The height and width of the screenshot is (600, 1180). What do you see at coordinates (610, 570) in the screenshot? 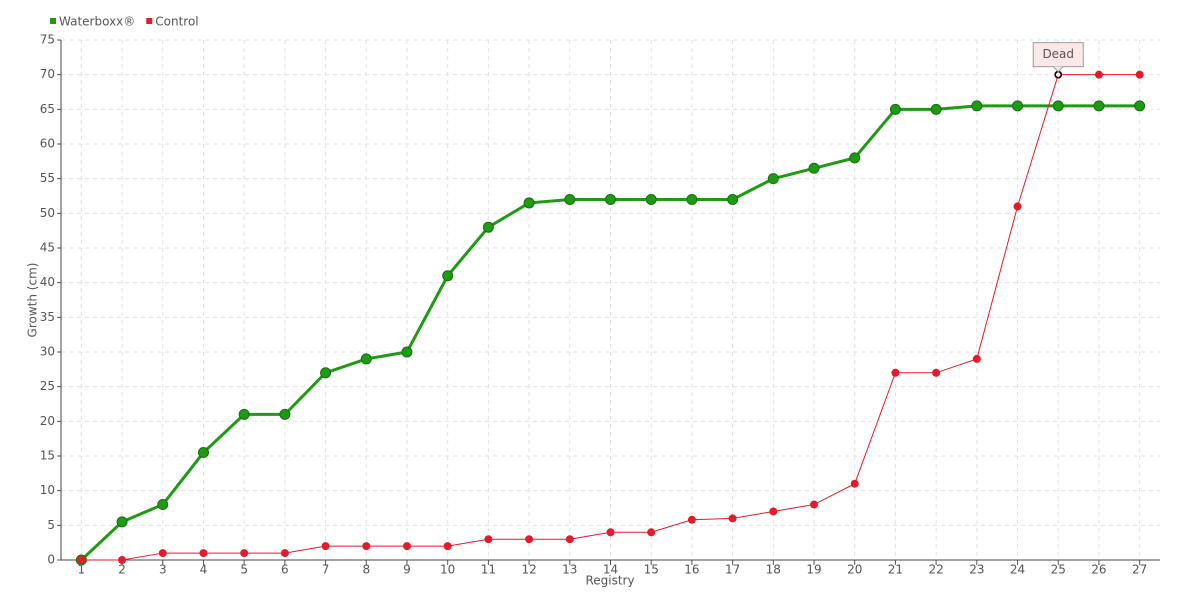
I see `x-tick-label: 14` at bounding box center [610, 570].